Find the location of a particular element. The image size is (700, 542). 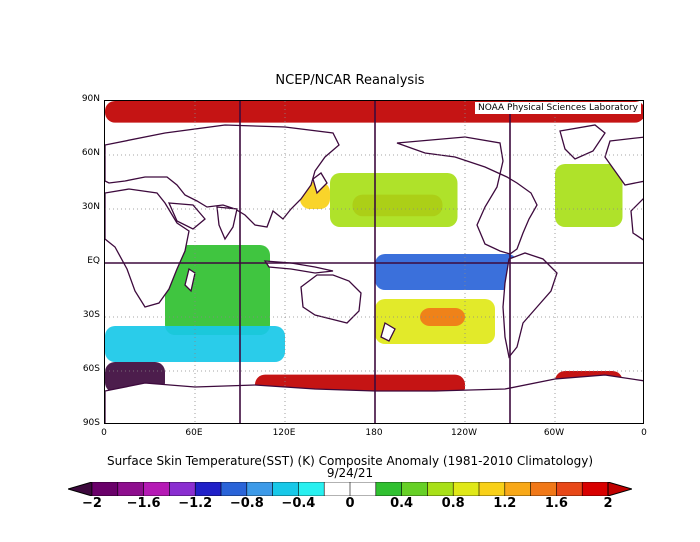

anomaly-region-atlantic-warm is located at coordinates (589, 195).